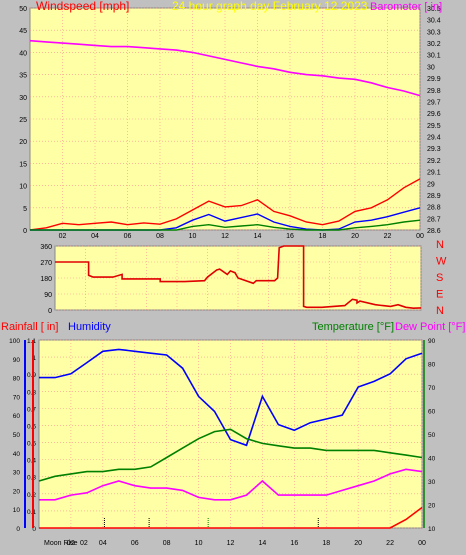  Describe the element at coordinates (71, 543) in the screenshot. I see `temp-x-tick-label: 02` at that location.